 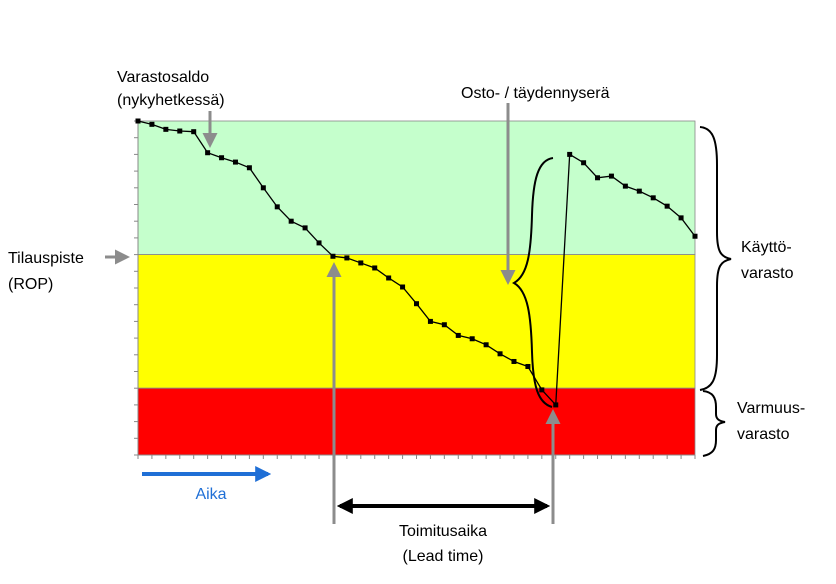 I want to click on reorder-point-label-line2: (ROP), so click(x=30, y=284).